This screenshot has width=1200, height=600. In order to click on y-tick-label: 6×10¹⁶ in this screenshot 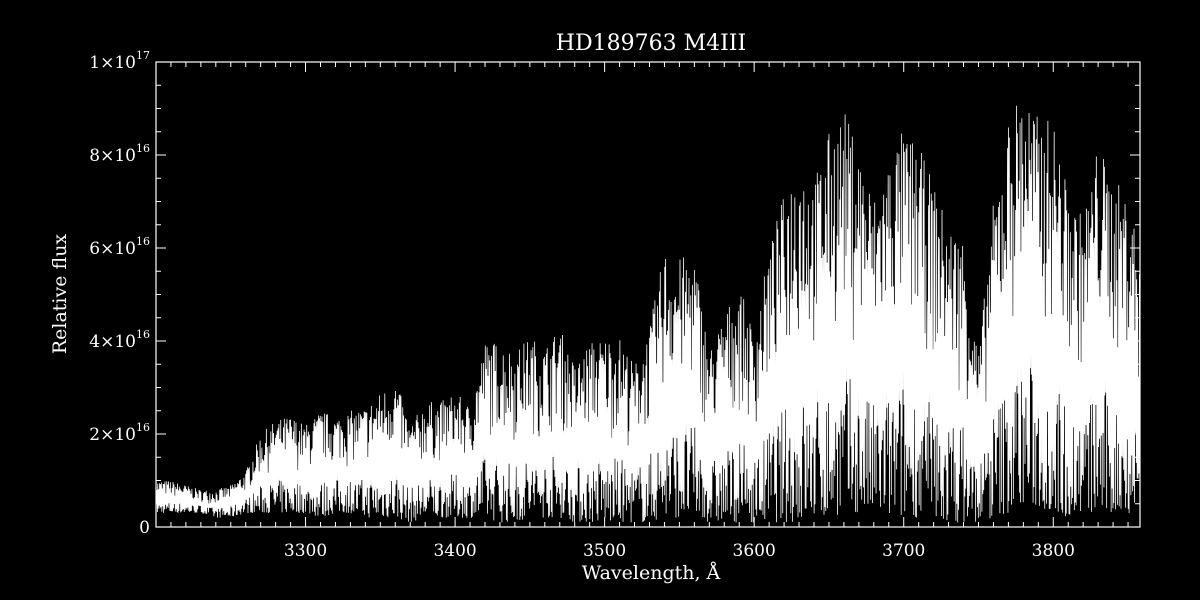, I will do `click(119, 247)`.